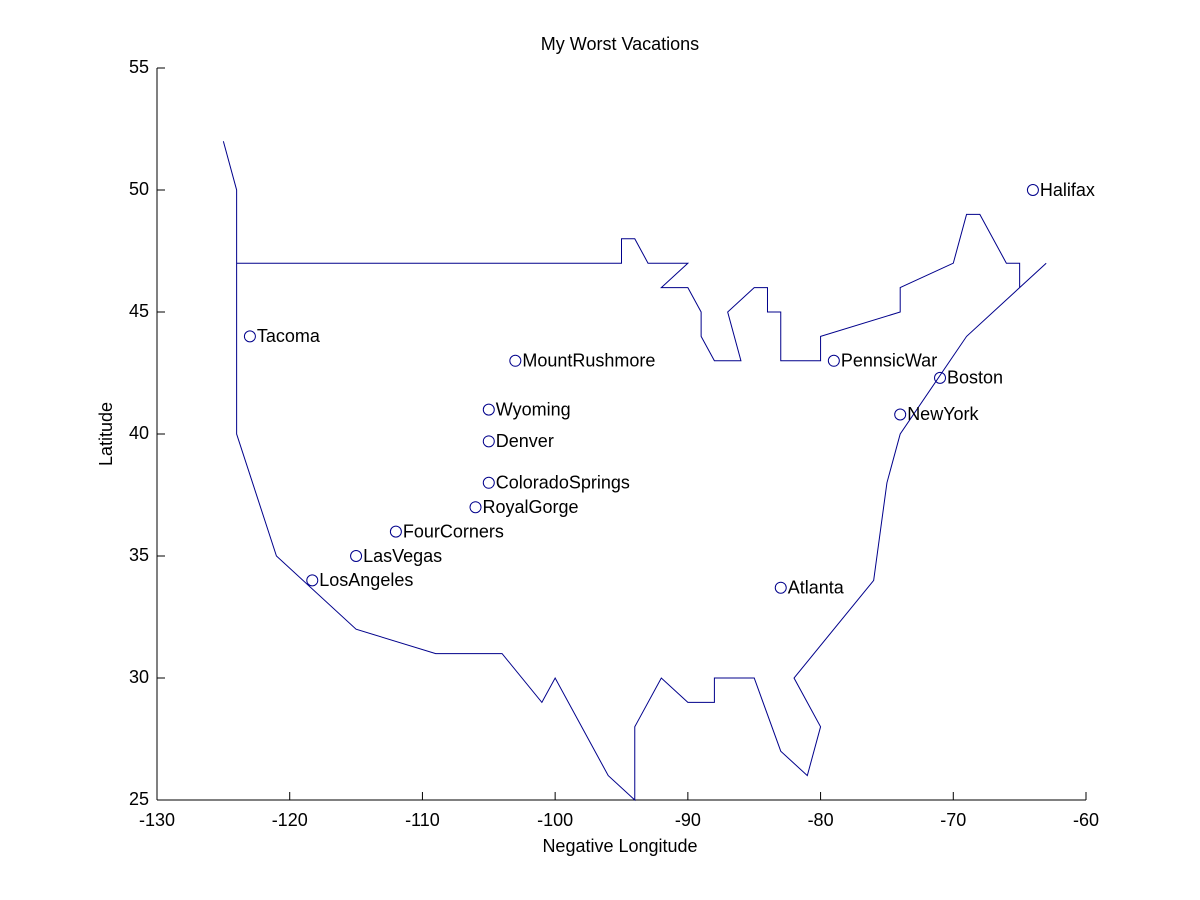 The image size is (1200, 900). What do you see at coordinates (620, 44) in the screenshot?
I see `chart-title: My Worst Vacations` at bounding box center [620, 44].